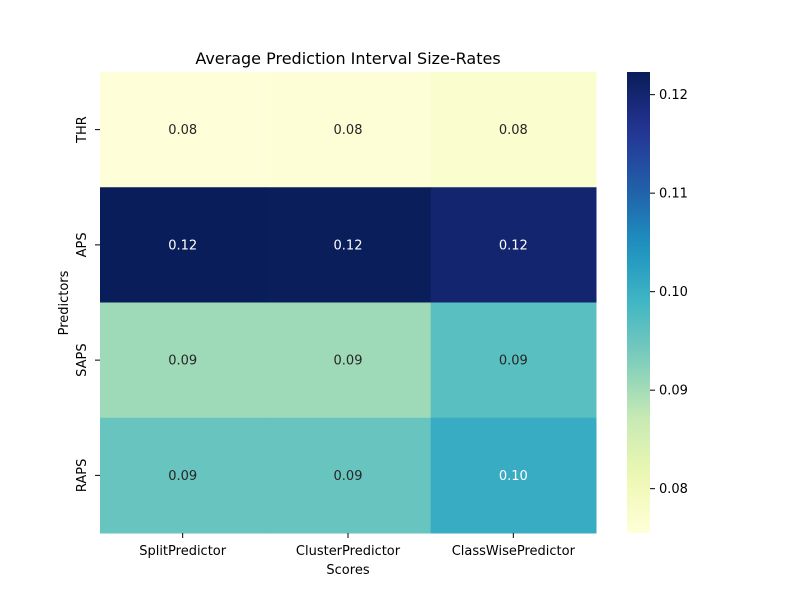 The width and height of the screenshot is (800, 600). I want to click on y-axis-label: Predictors, so click(64, 302).